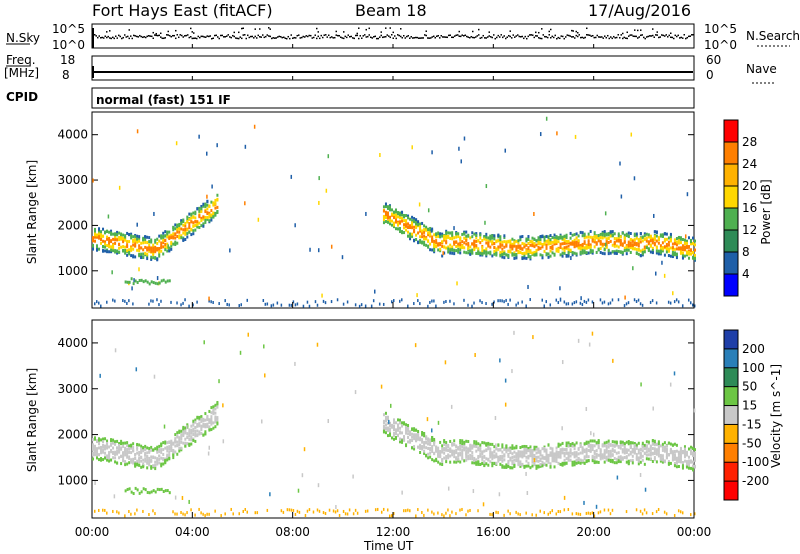 This screenshot has height=554, width=800. What do you see at coordinates (761, 69) in the screenshot?
I see `nave-label: Nave` at bounding box center [761, 69].